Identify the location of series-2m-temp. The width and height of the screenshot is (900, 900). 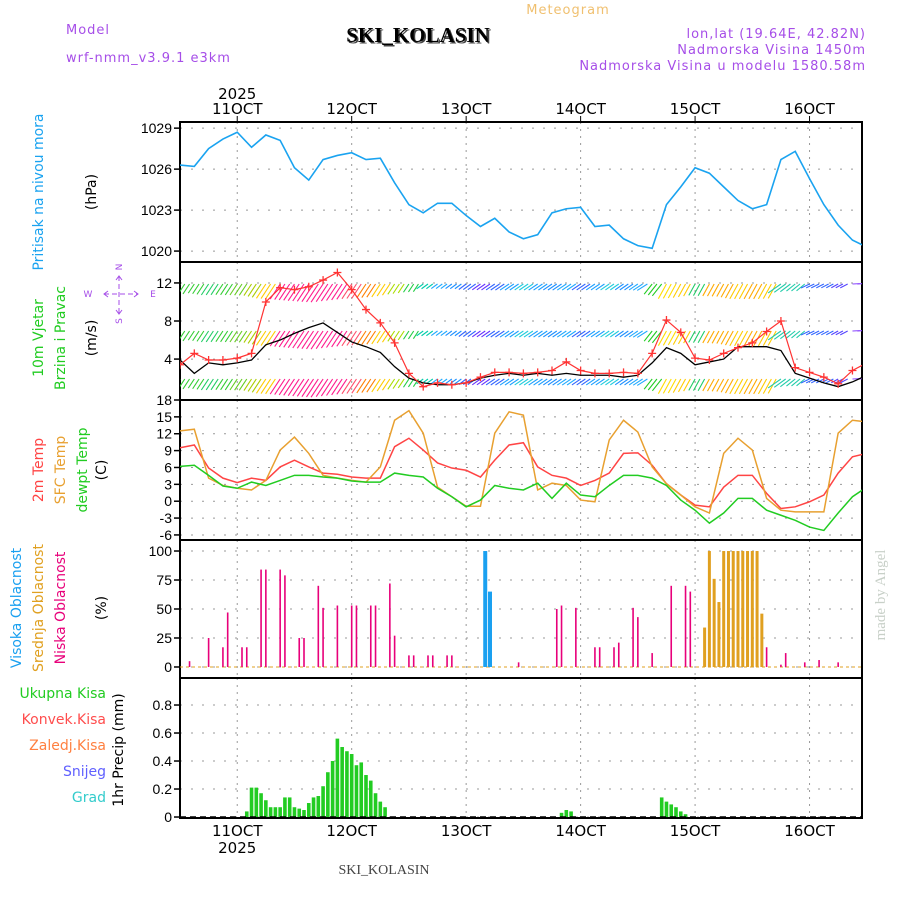
(521, 473).